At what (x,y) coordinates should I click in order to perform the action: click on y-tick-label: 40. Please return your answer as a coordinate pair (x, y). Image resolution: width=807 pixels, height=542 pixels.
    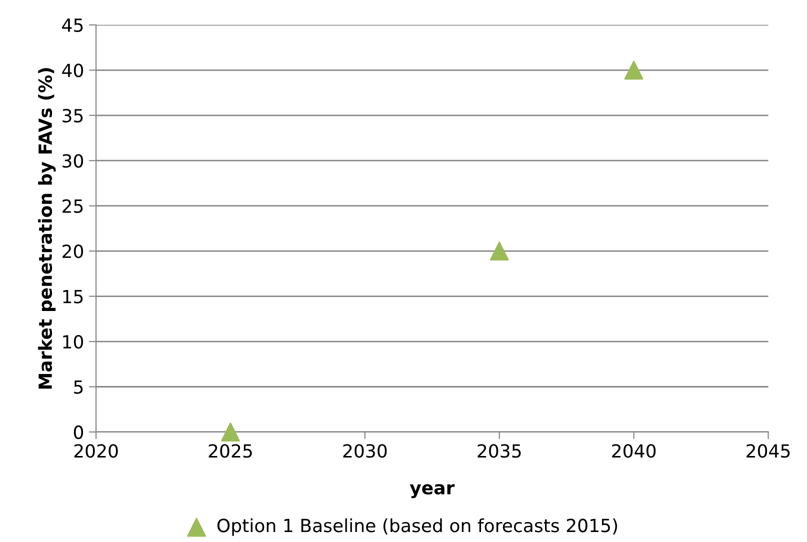
    Looking at the image, I should click on (73, 71).